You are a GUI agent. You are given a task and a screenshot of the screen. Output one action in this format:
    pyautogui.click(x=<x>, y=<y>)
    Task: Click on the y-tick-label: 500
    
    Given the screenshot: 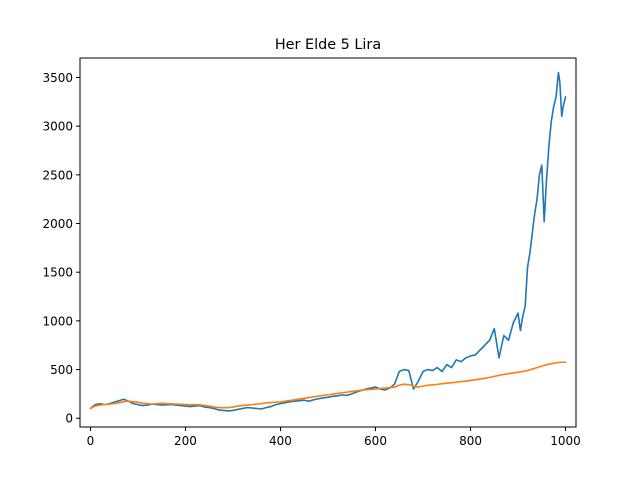 What is the action you would take?
    pyautogui.click(x=61, y=370)
    